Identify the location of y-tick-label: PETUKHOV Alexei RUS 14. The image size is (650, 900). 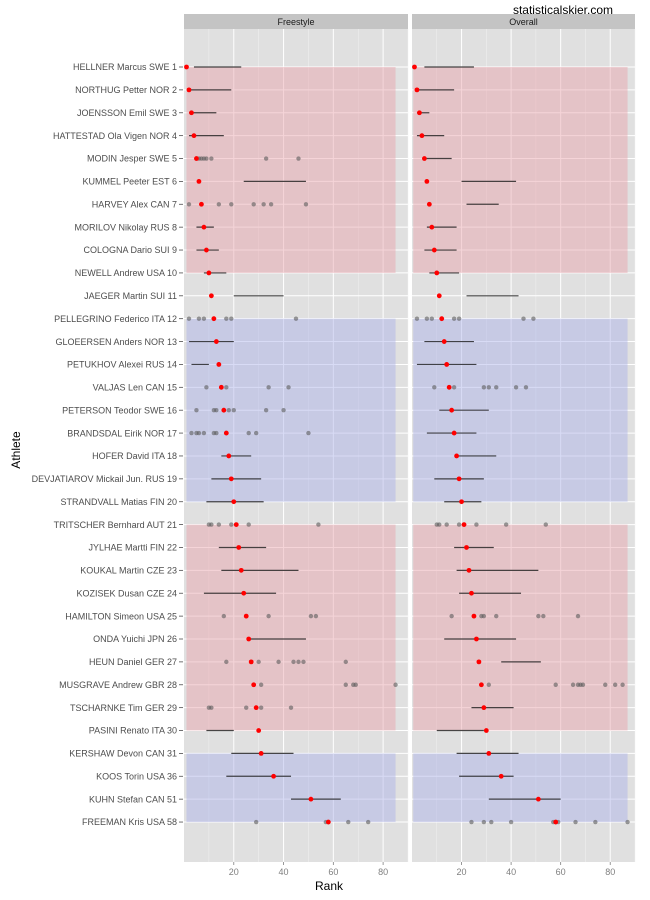
(122, 365).